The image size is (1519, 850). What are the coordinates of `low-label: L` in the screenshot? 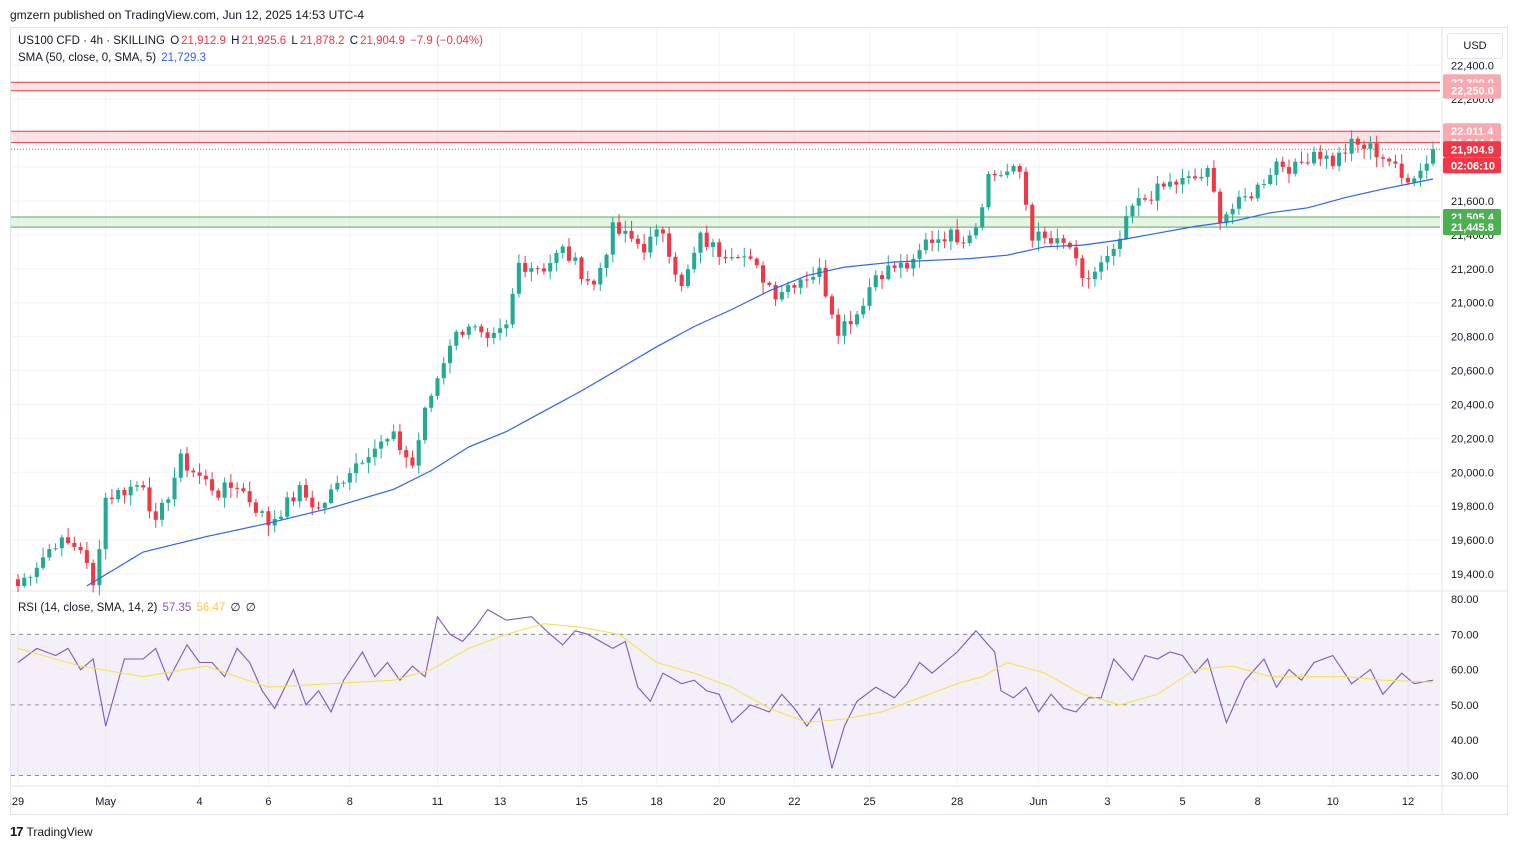 It's located at (294, 41).